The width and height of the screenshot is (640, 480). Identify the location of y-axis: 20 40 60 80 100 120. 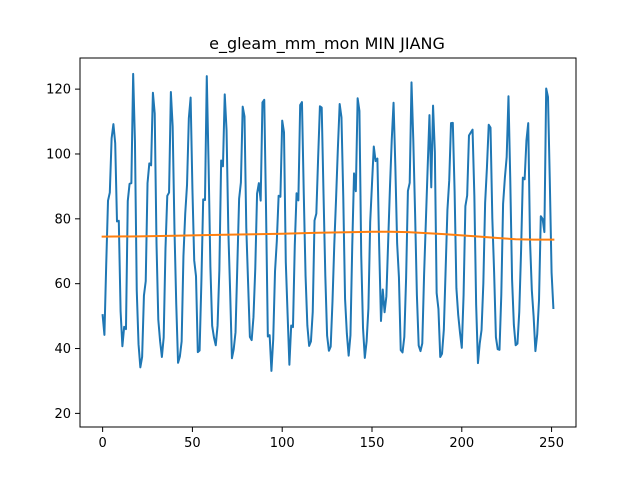
(63, 252).